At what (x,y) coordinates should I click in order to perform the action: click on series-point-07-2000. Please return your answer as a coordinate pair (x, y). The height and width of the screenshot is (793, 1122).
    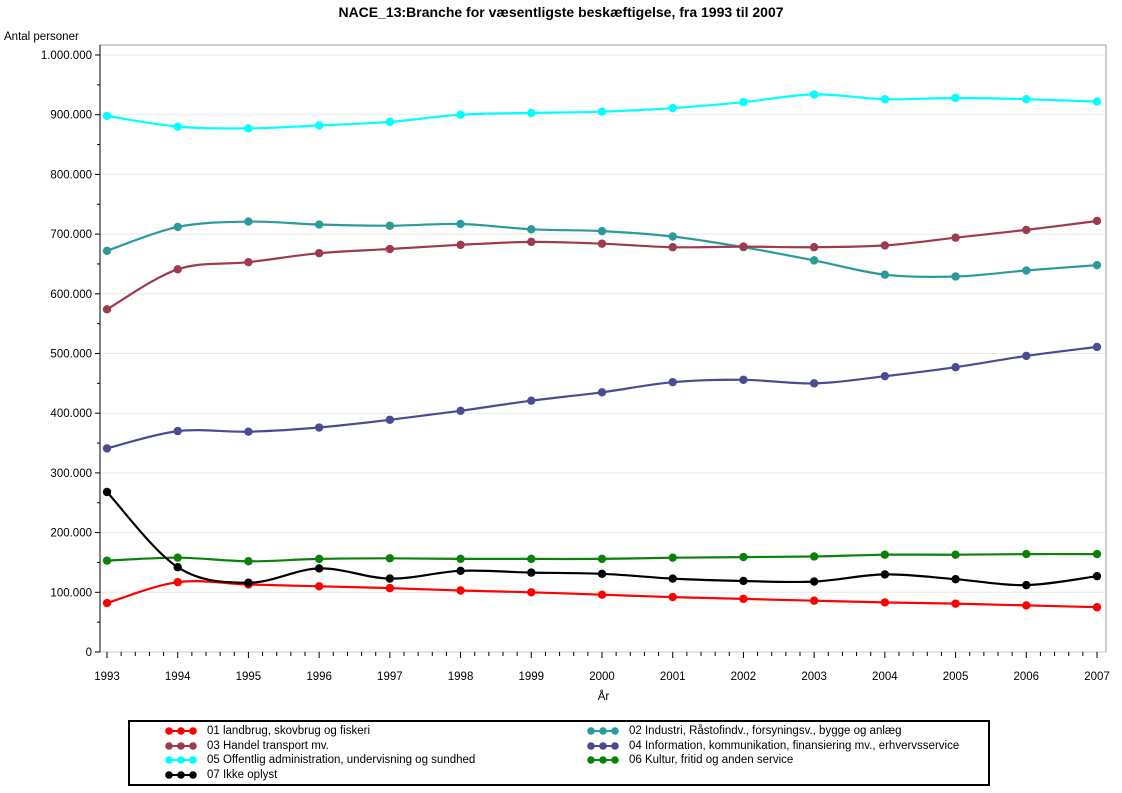
    Looking at the image, I should click on (602, 573).